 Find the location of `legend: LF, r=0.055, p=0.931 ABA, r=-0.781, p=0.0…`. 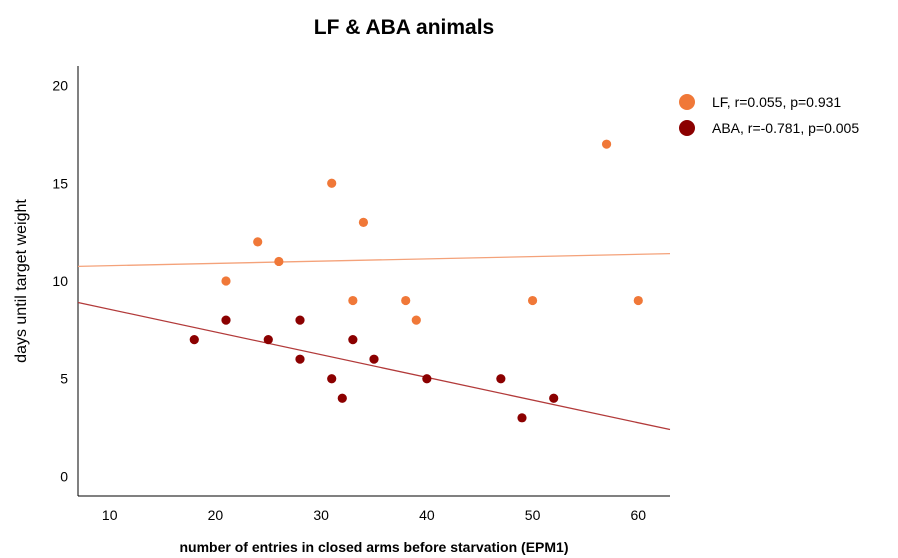

legend: LF, r=0.055, p=0.931 ABA, r=-0.781, p=0.0… is located at coordinates (769, 115).